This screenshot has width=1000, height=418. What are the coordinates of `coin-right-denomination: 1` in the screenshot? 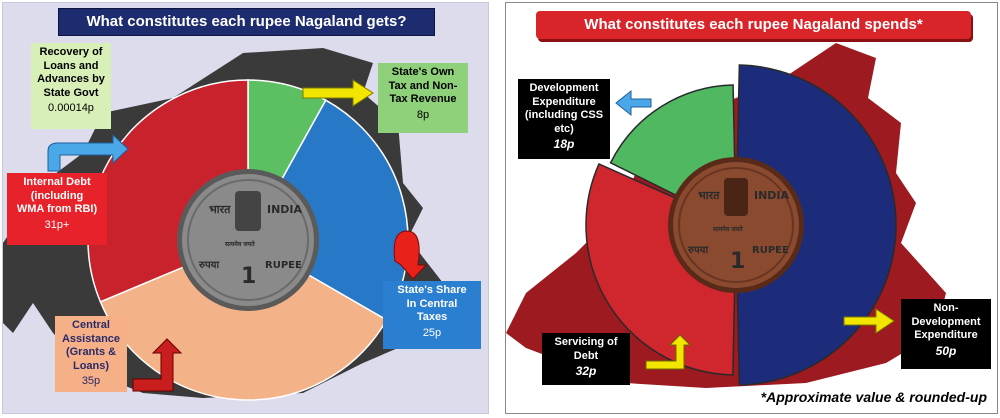 It's located at (737, 261).